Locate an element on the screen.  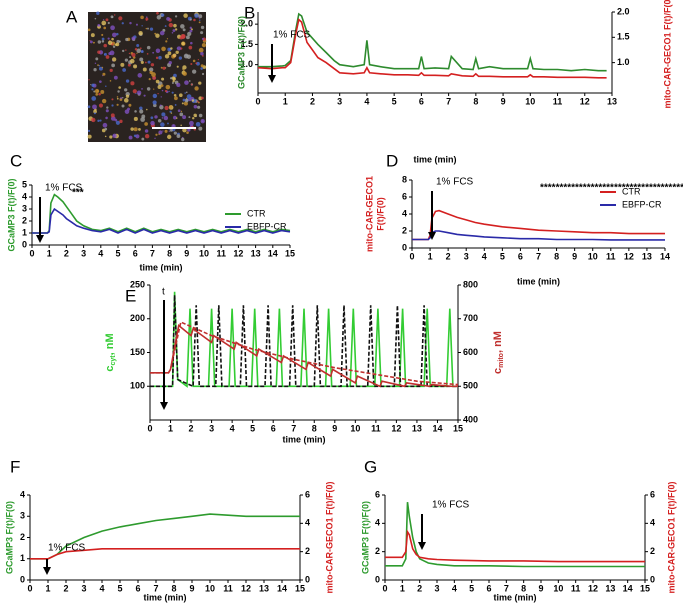
y2-tick-label: 800 is located at coordinates (470, 284).